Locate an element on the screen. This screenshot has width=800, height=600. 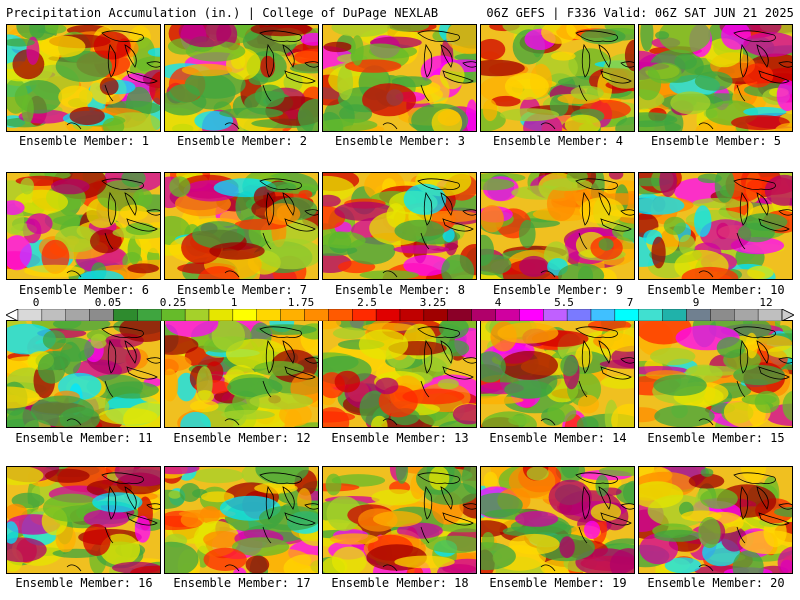
ensemble-member-label: Ensemble Member: 13 is located at coordinates (400, 438).